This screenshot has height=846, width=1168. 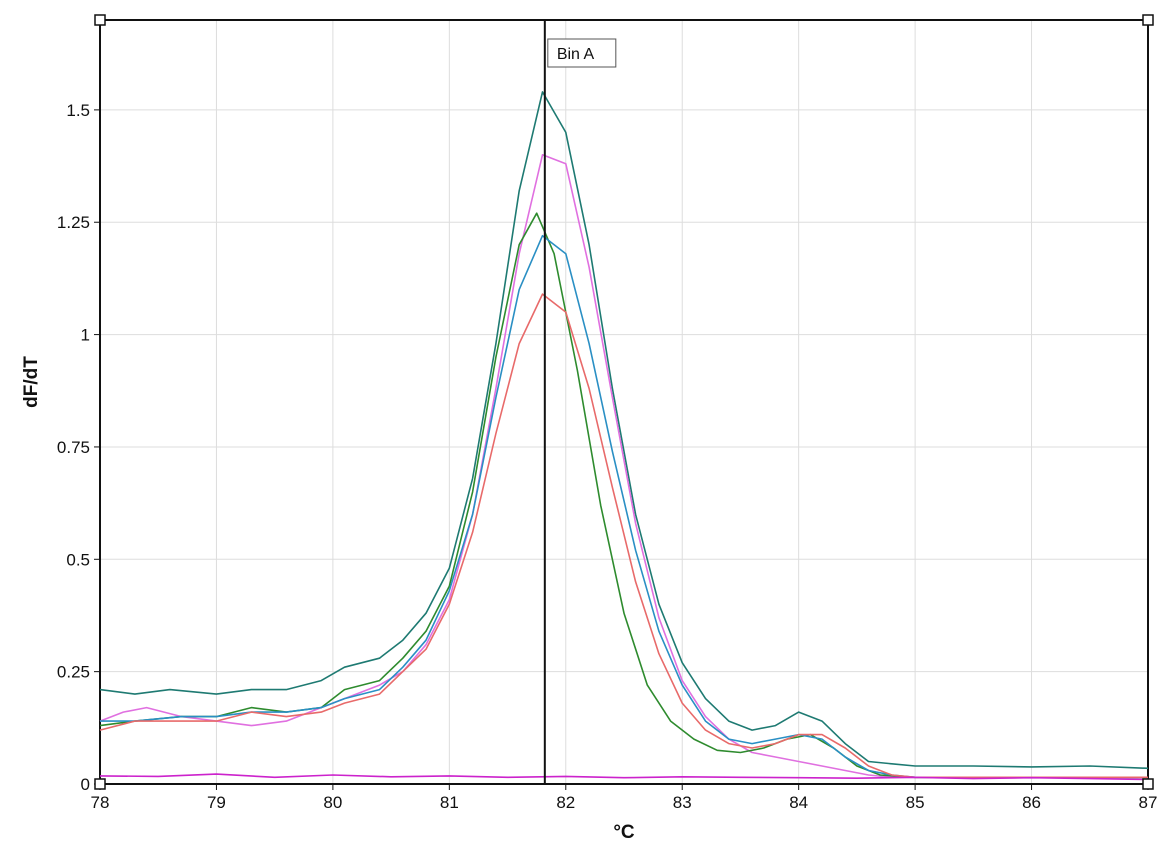 I want to click on x-tick-label: 83, so click(x=682, y=802).